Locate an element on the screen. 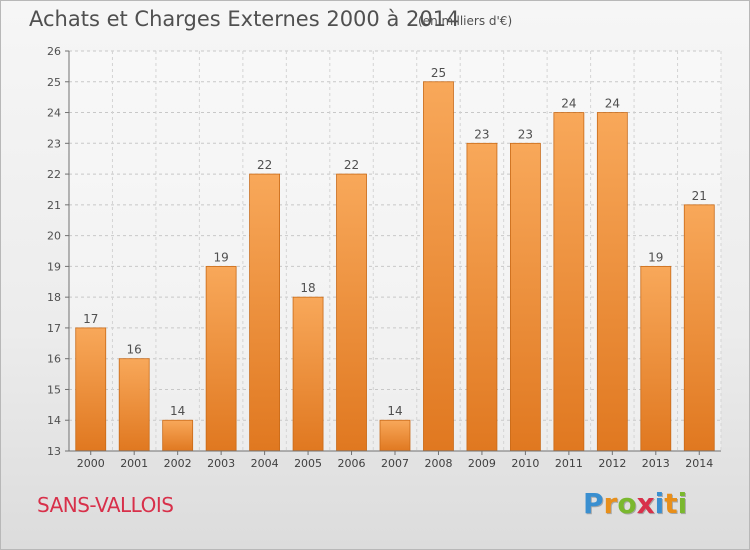 The image size is (750, 550). bar-2002 is located at coordinates (178, 435).